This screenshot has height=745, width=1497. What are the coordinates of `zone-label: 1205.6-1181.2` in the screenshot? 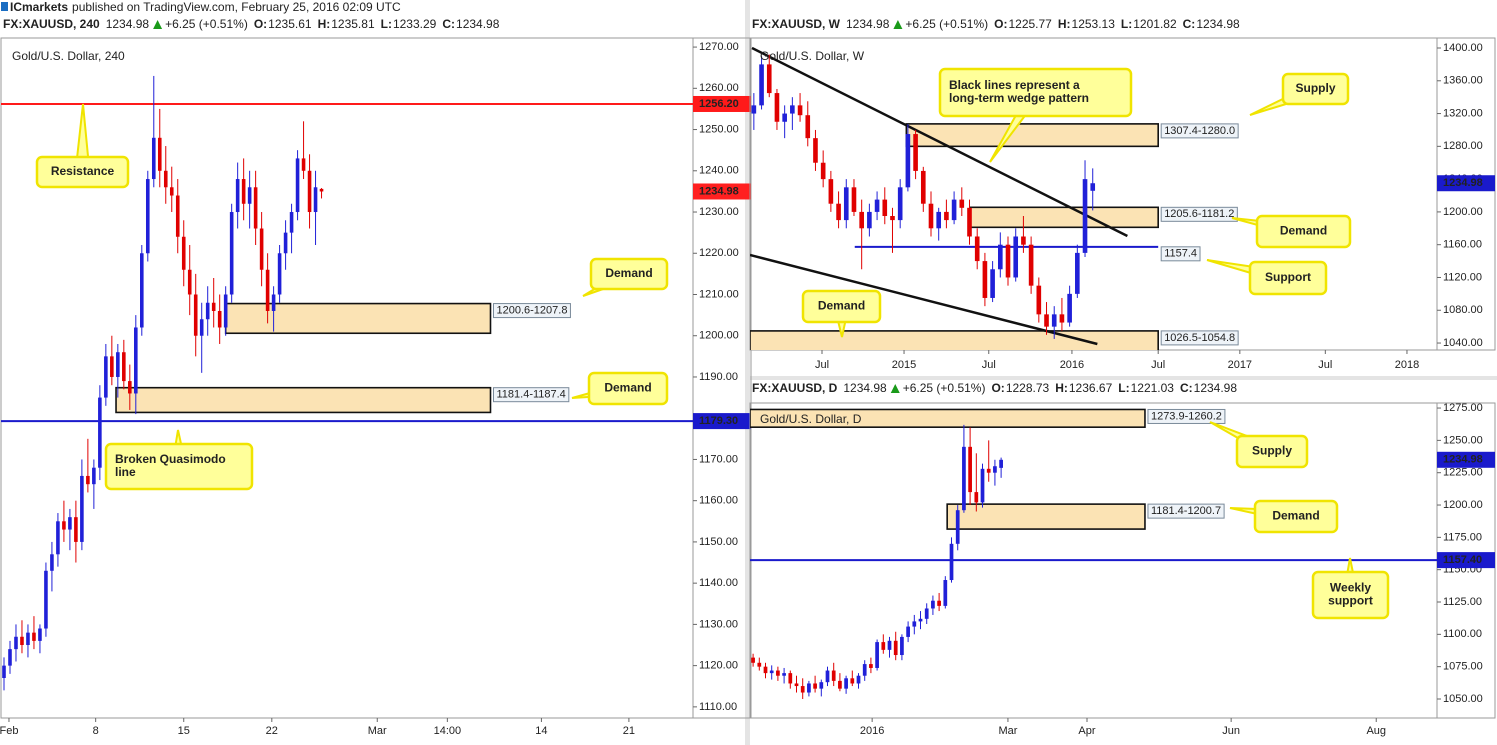 It's located at (1199, 214).